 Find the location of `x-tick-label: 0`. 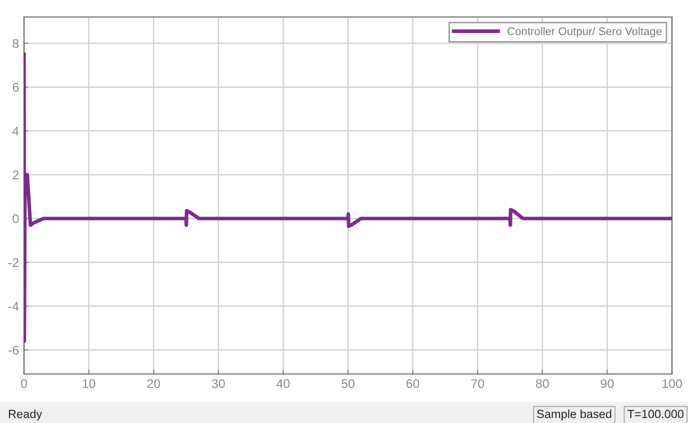

x-tick-label: 0 is located at coordinates (24, 383).